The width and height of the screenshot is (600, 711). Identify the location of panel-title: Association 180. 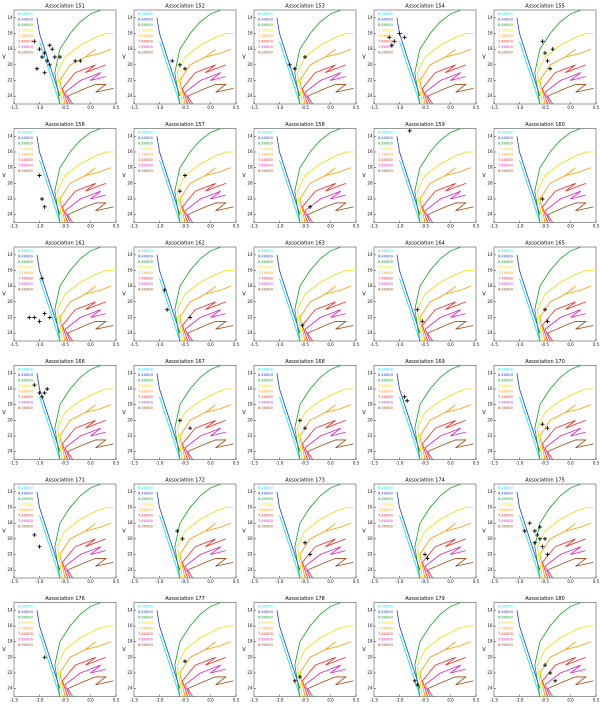
(545, 599).